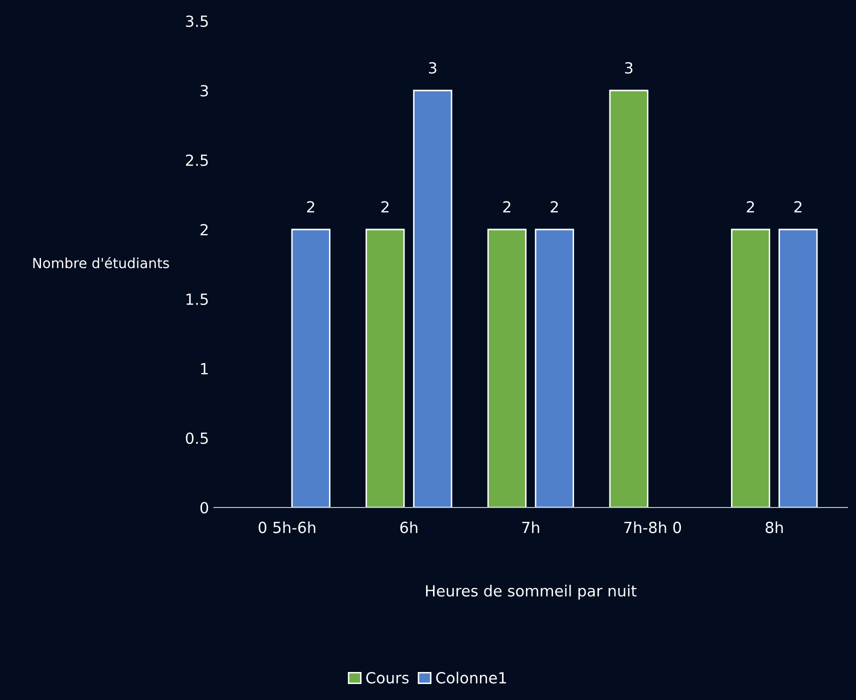 The height and width of the screenshot is (700, 856). What do you see at coordinates (197, 160) in the screenshot?
I see `y-tick-label: 2.5` at bounding box center [197, 160].